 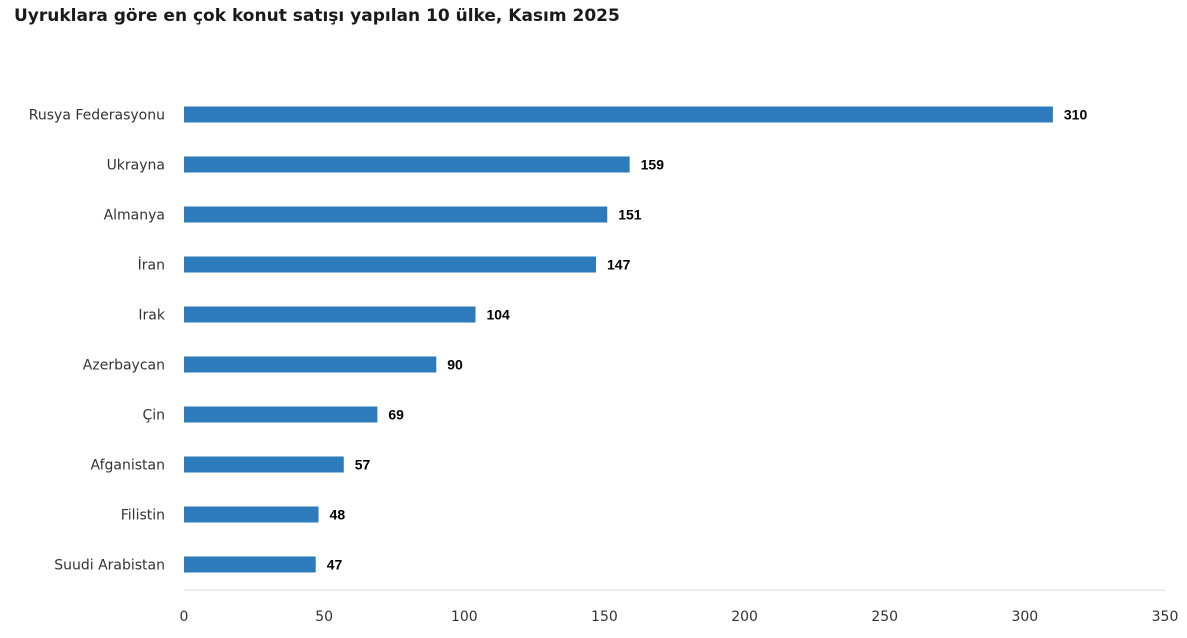 What do you see at coordinates (464, 617) in the screenshot?
I see `x-tick-label: 100` at bounding box center [464, 617].